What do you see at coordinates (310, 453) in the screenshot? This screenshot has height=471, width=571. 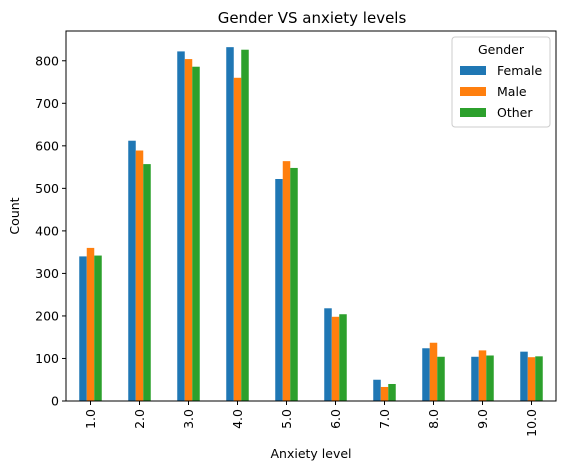 I see `x-axis-title: Anxiety level` at bounding box center [310, 453].